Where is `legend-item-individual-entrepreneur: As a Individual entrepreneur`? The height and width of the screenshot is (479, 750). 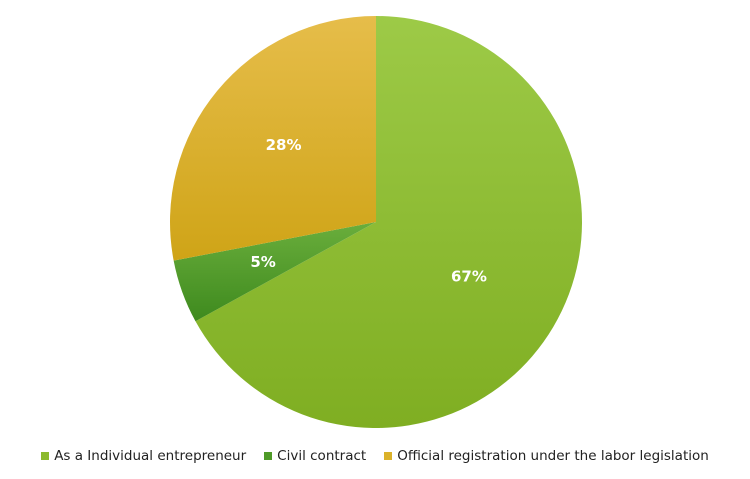
legend-item-individual-entrepreneur: As a Individual entrepreneur is located at coordinates (143, 456).